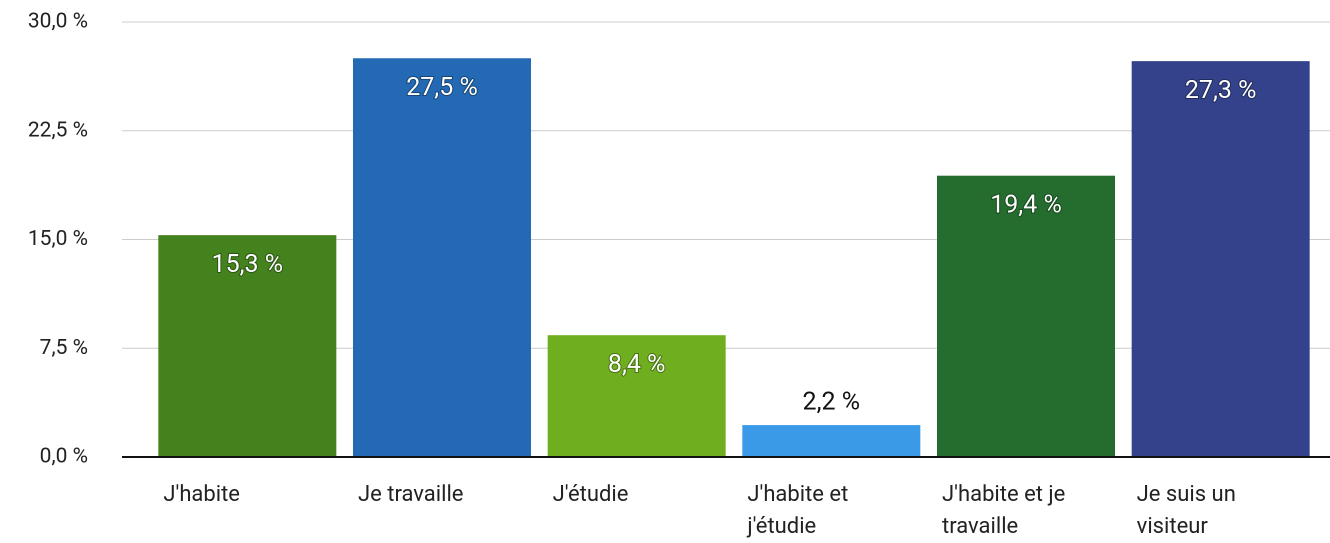 The height and width of the screenshot is (543, 1330). What do you see at coordinates (590, 494) in the screenshot?
I see `x-tick-label: J'étudie` at bounding box center [590, 494].